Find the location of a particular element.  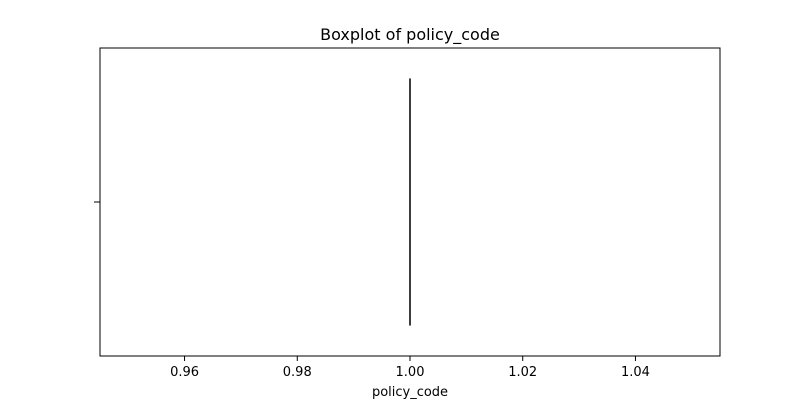

x-tick-label: 1.00 is located at coordinates (410, 372).